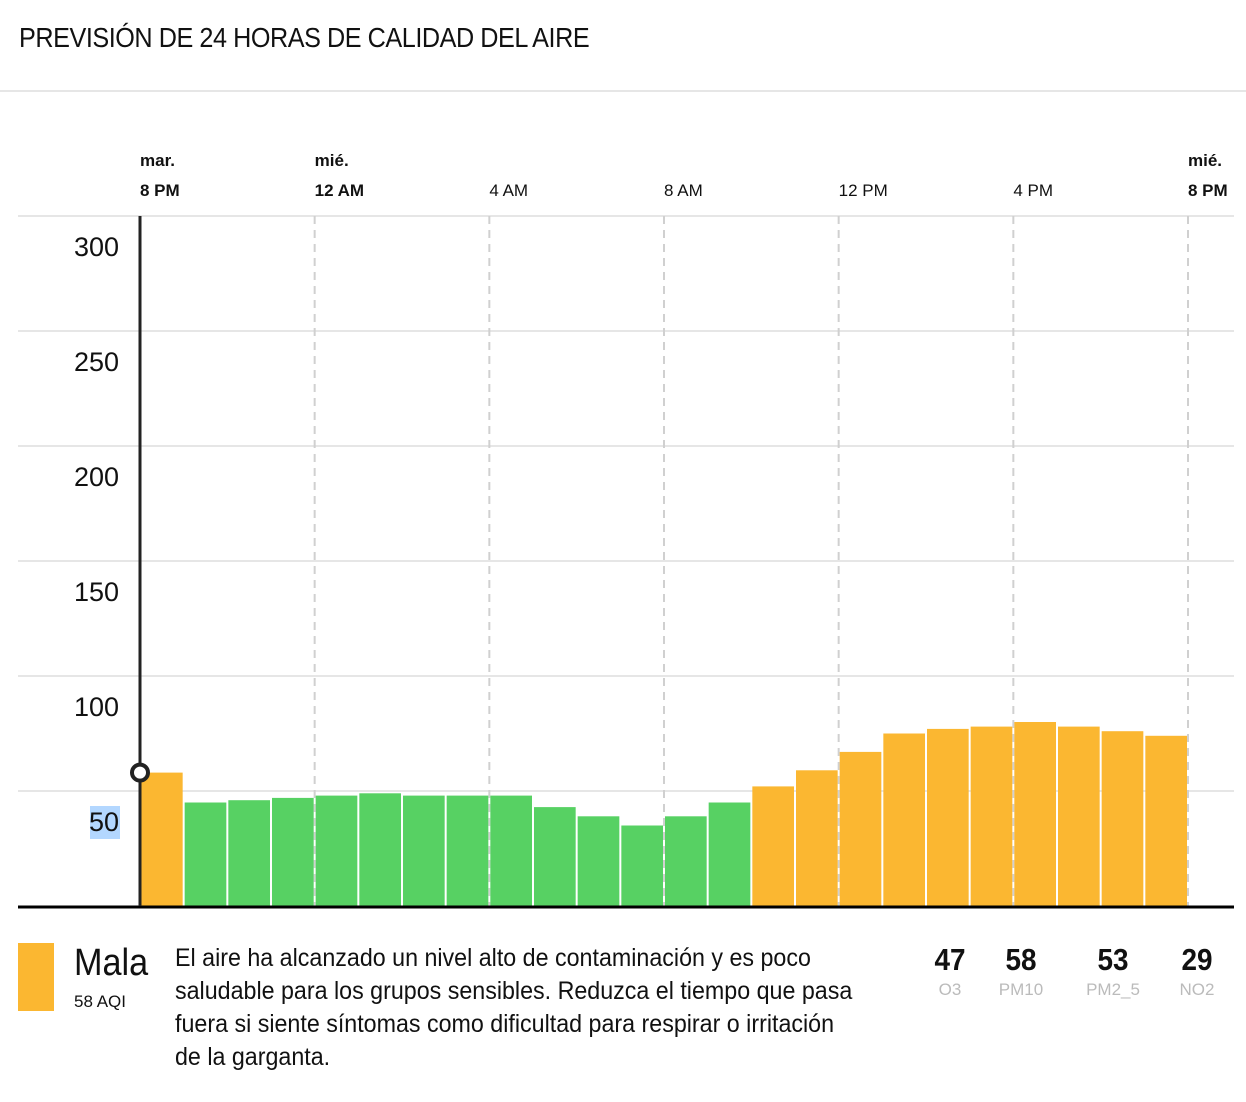 The image size is (1246, 1102). Describe the element at coordinates (508, 190) in the screenshot. I see `x-tick-time: 4 AM` at that location.